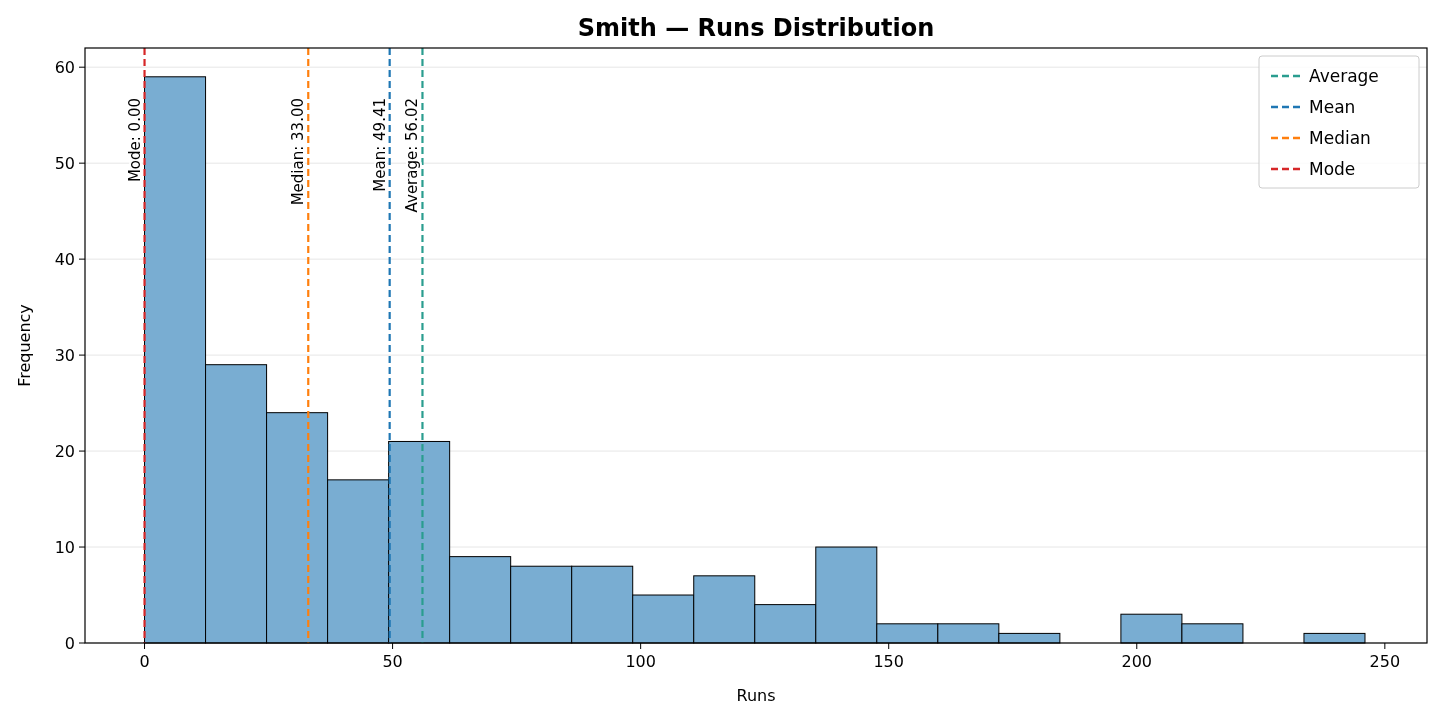  What do you see at coordinates (756, 695) in the screenshot?
I see `x-axis-title: Runs` at bounding box center [756, 695].